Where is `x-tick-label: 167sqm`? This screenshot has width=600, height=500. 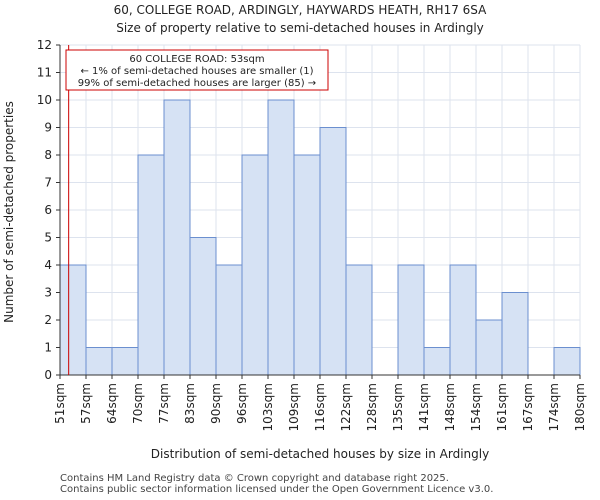
x-tick-label: 167sqm is located at coordinates (528, 407).